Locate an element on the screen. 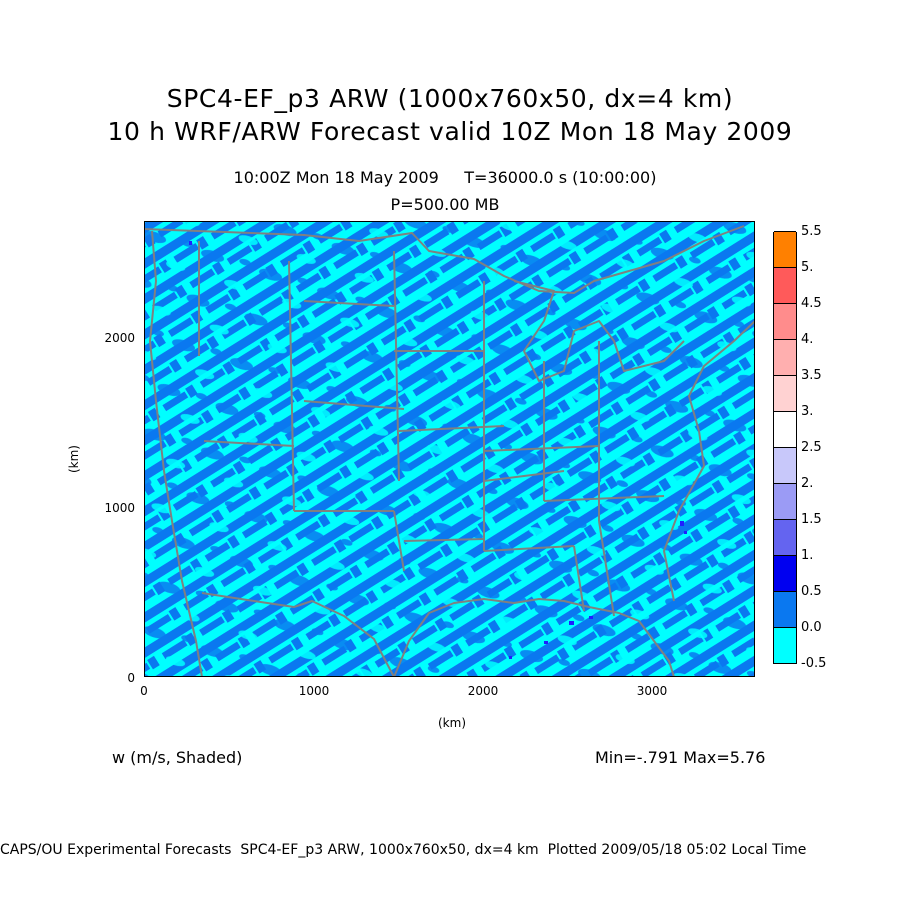 The image size is (900, 900). x-tick-label: 2000 is located at coordinates (483, 691).